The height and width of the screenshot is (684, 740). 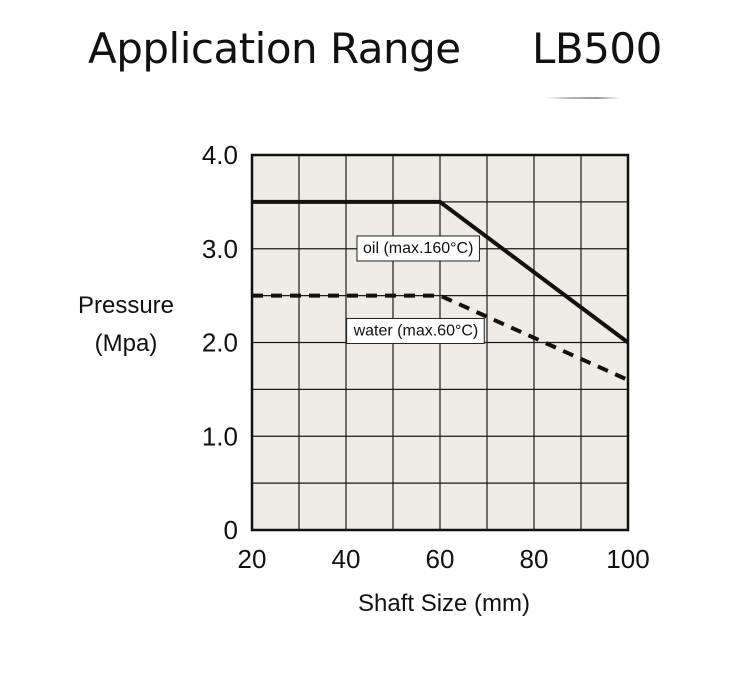 What do you see at coordinates (627, 559) in the screenshot?
I see `x-tick-label: 100` at bounding box center [627, 559].